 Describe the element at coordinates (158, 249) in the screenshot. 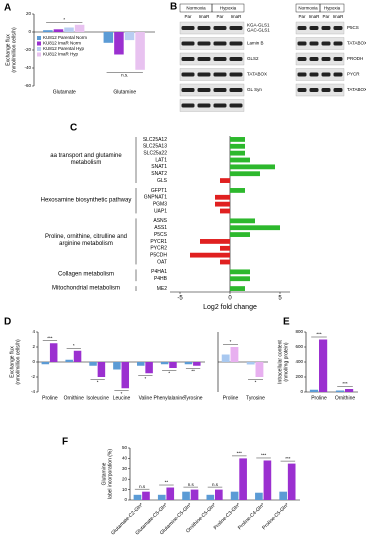

I see `y-tick-label: PYCR2` at that location.